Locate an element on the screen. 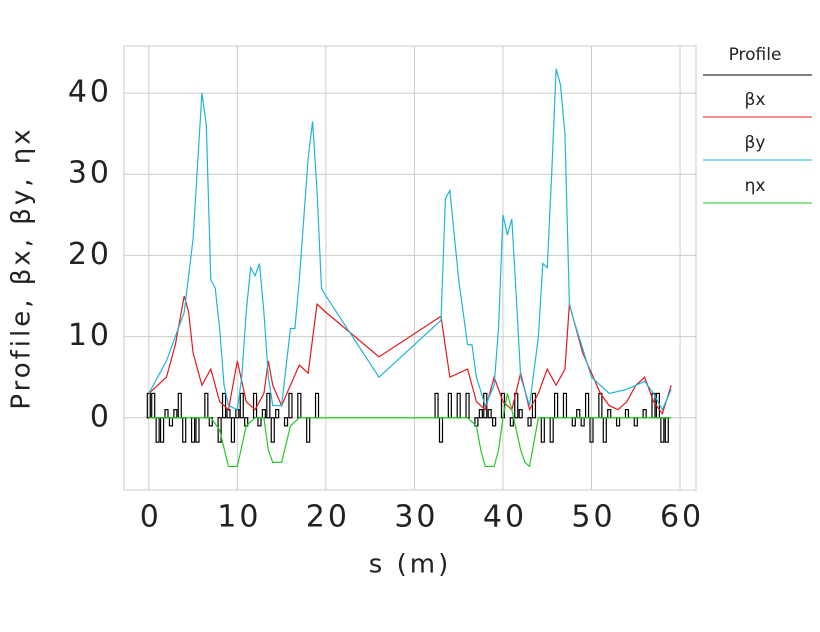 The width and height of the screenshot is (820, 632). x-tick-label: 30 is located at coordinates (416, 517).